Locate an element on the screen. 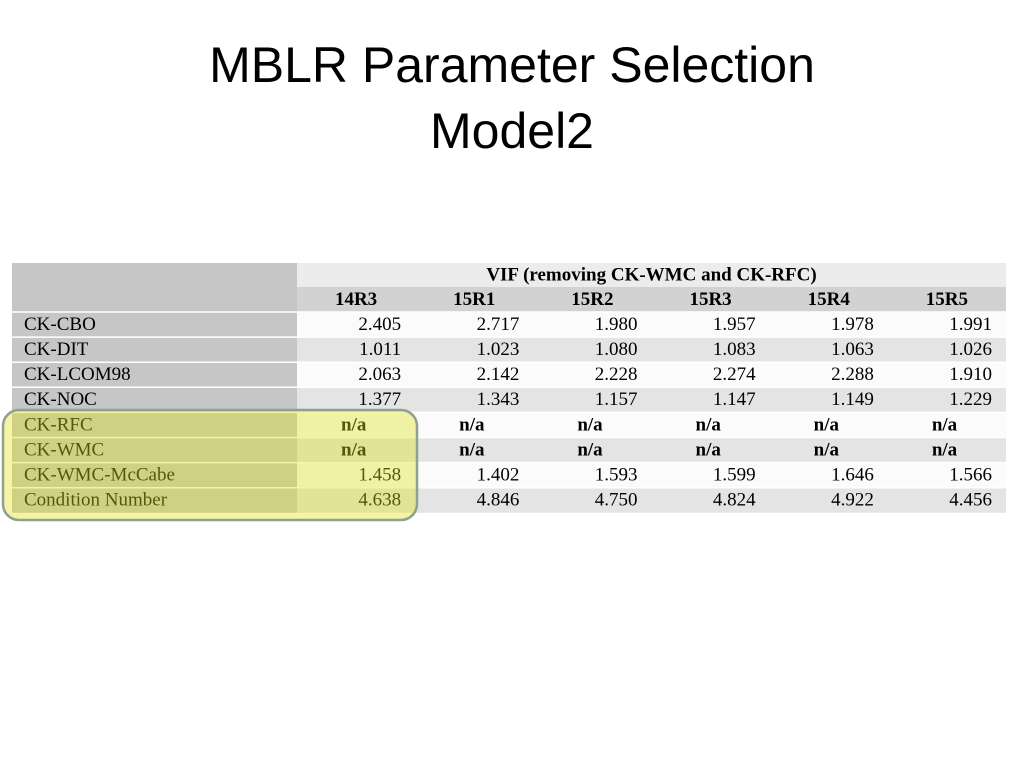  column-header: 14R3 is located at coordinates (356, 299).